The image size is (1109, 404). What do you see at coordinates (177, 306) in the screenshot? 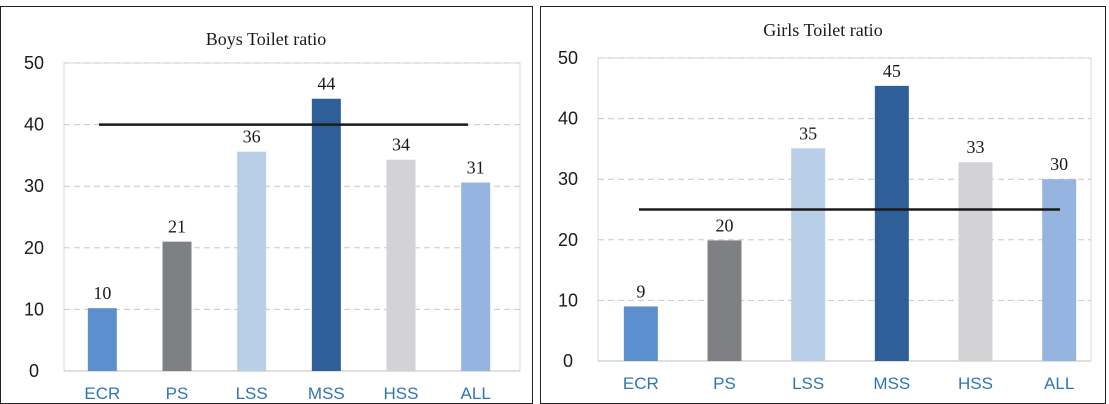
I see `boys-bar-ps` at bounding box center [177, 306].